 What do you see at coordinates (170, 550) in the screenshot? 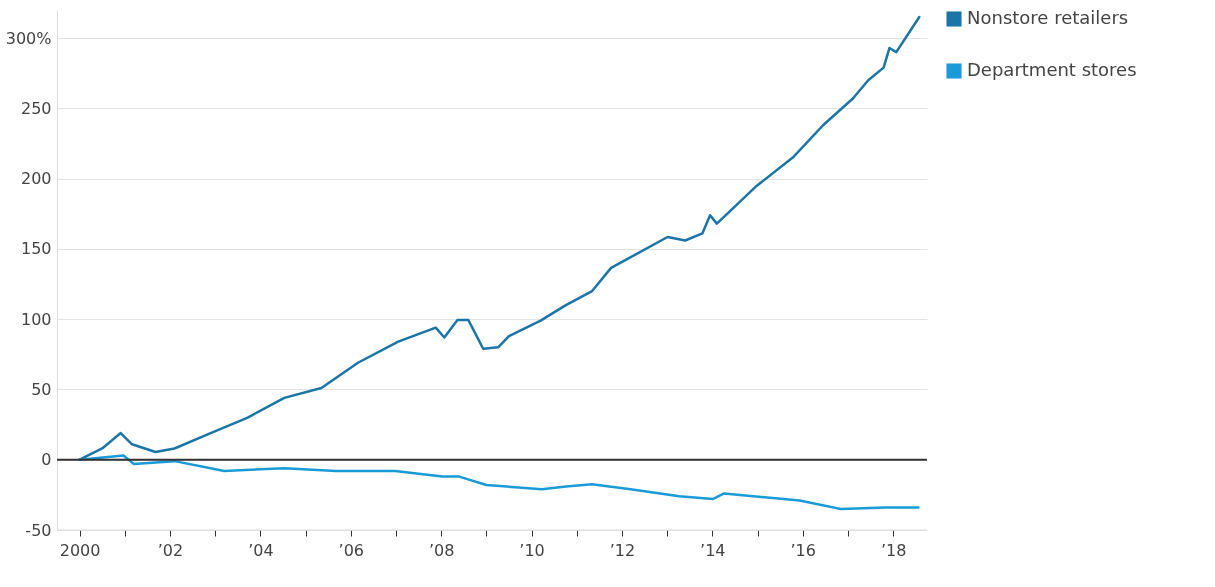
I see `x-tick-label: ’02` at bounding box center [170, 550].